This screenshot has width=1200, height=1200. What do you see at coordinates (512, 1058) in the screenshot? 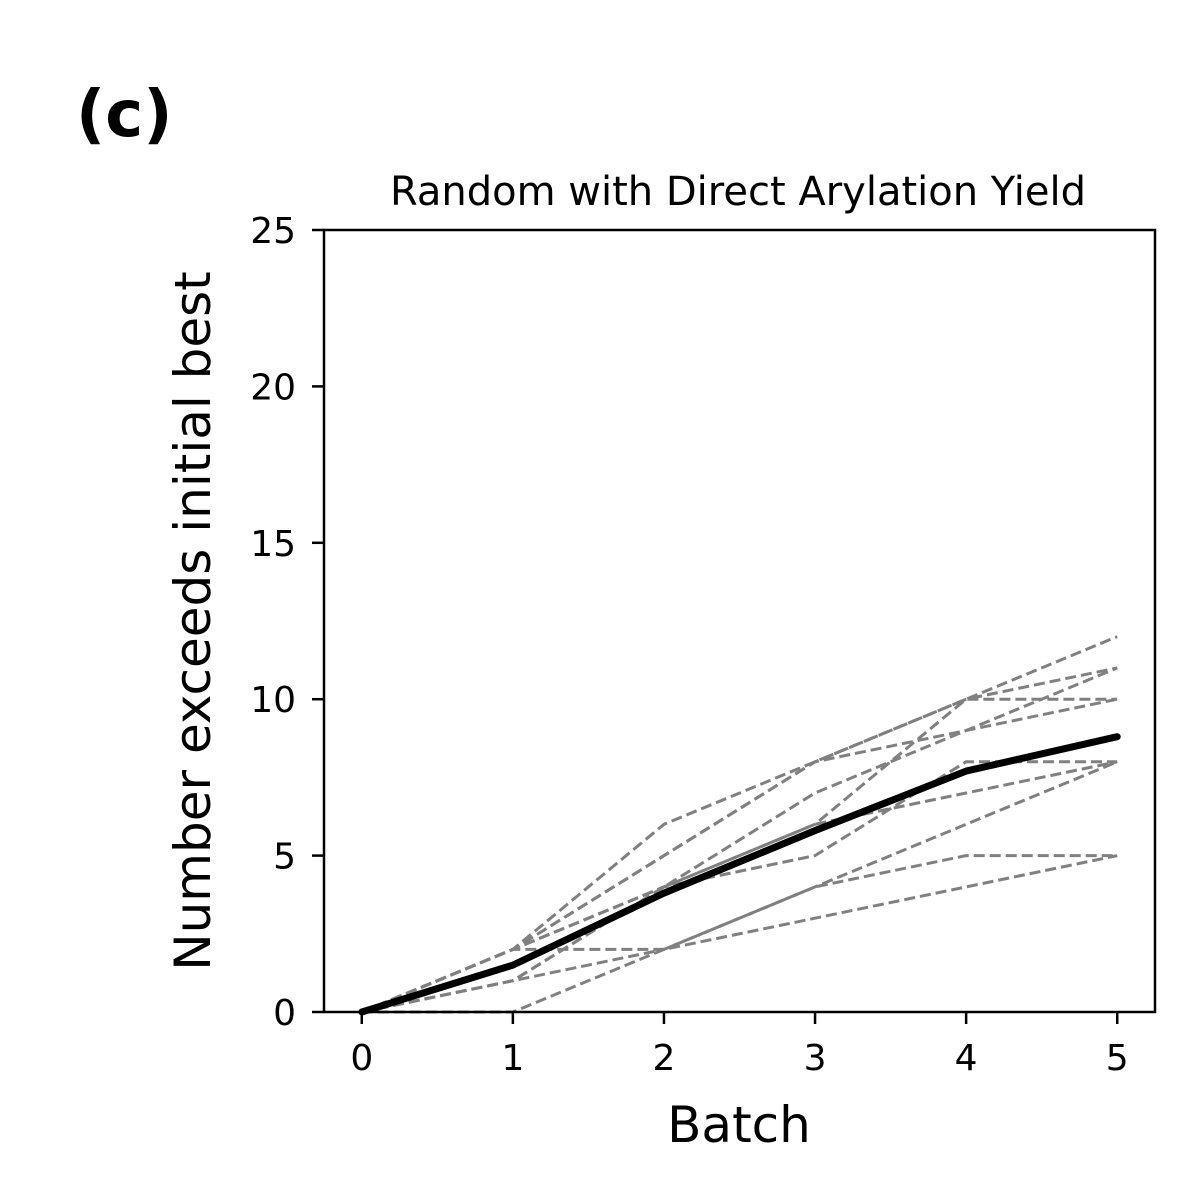
I see `x-tick-label: 1` at bounding box center [512, 1058].